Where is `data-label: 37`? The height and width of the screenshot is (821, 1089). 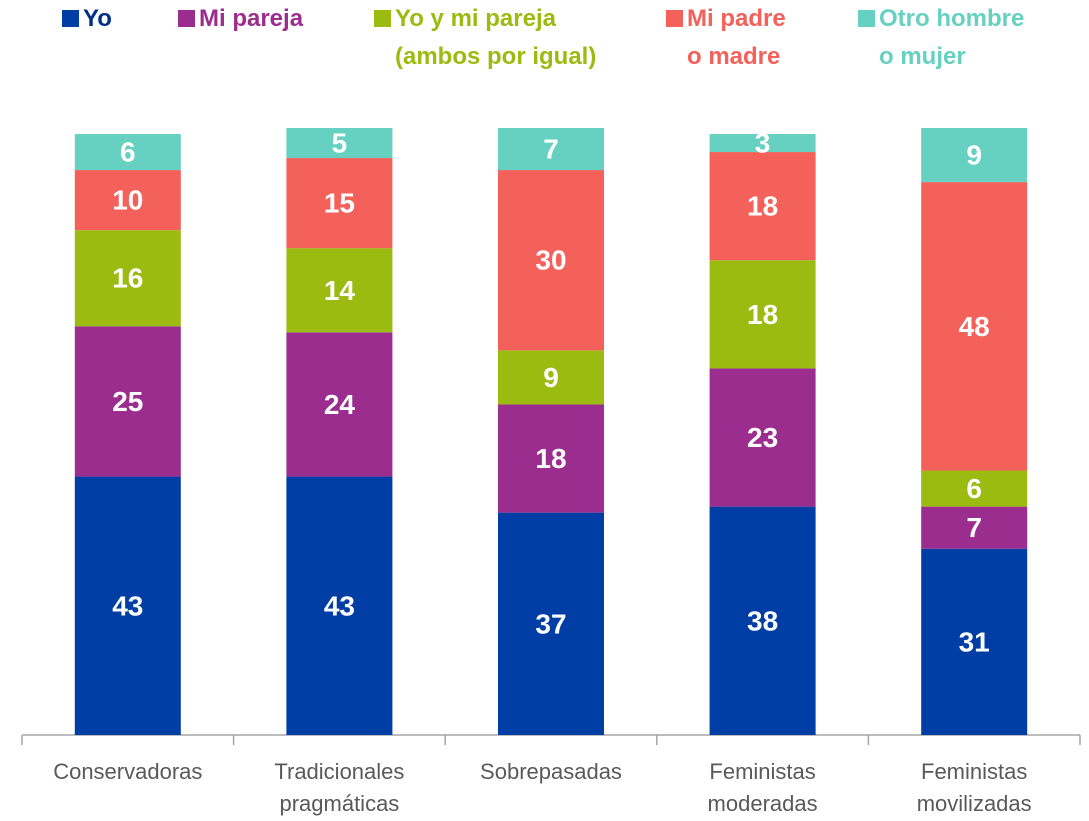 data-label: 37 is located at coordinates (550, 623).